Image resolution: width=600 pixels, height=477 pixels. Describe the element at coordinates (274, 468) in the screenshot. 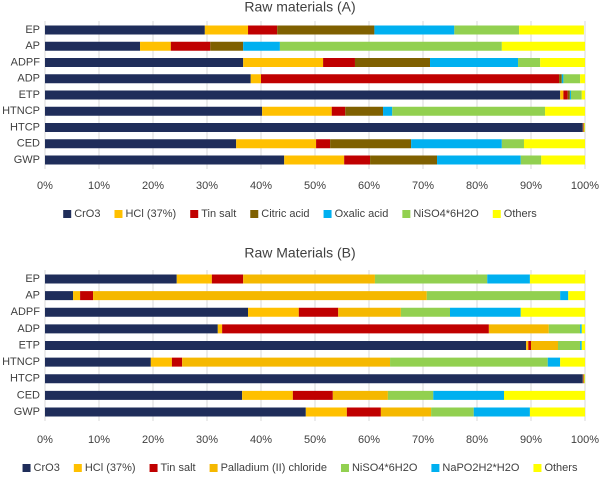

I see `legend-label: Palladium (II) chloride` at that location.